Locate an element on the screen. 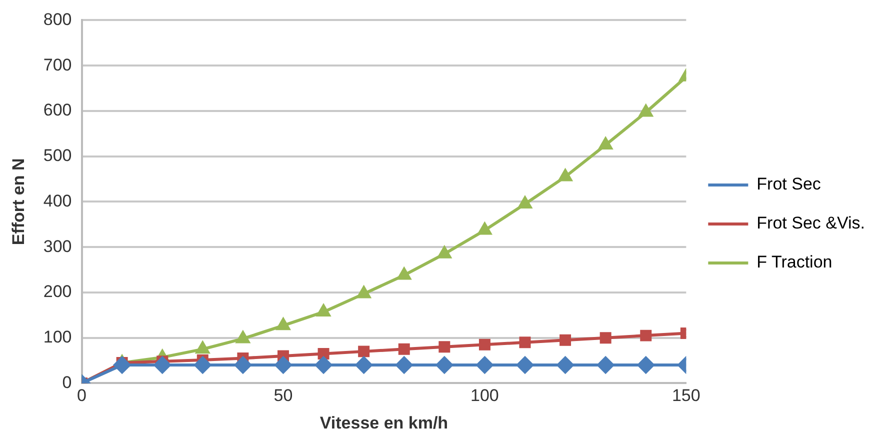 This screenshot has width=895, height=443. y-tick-label: 400 is located at coordinates (57, 200).